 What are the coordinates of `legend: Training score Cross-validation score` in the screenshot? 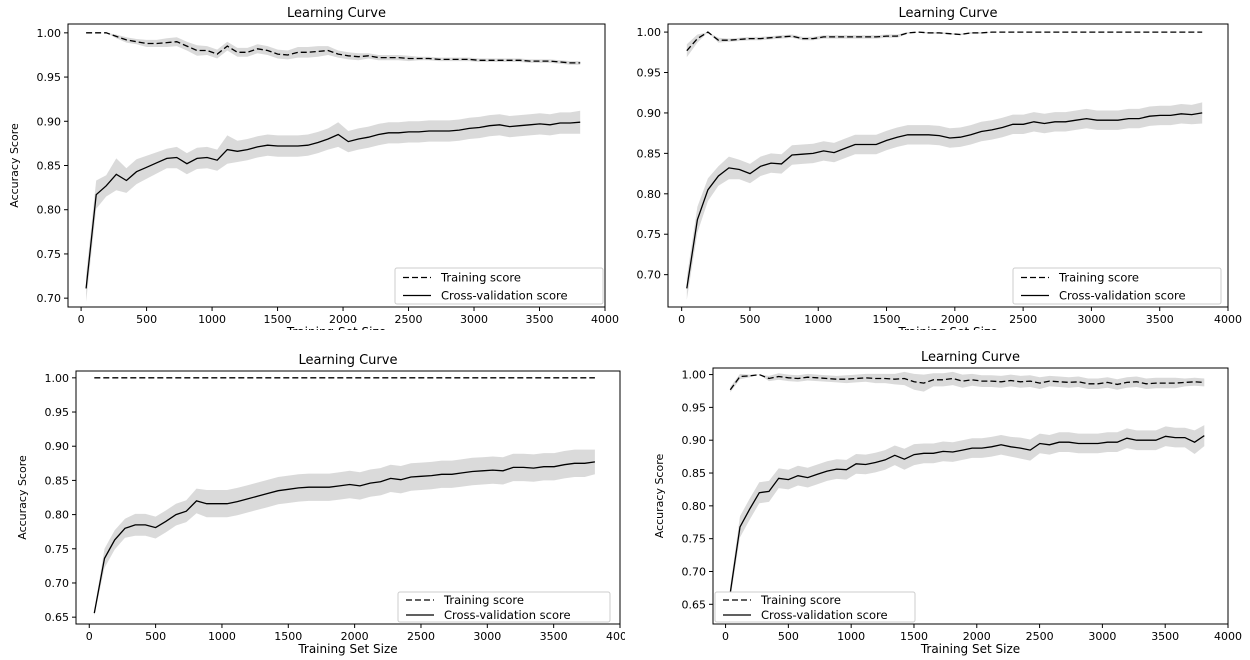 It's located at (1117, 286).